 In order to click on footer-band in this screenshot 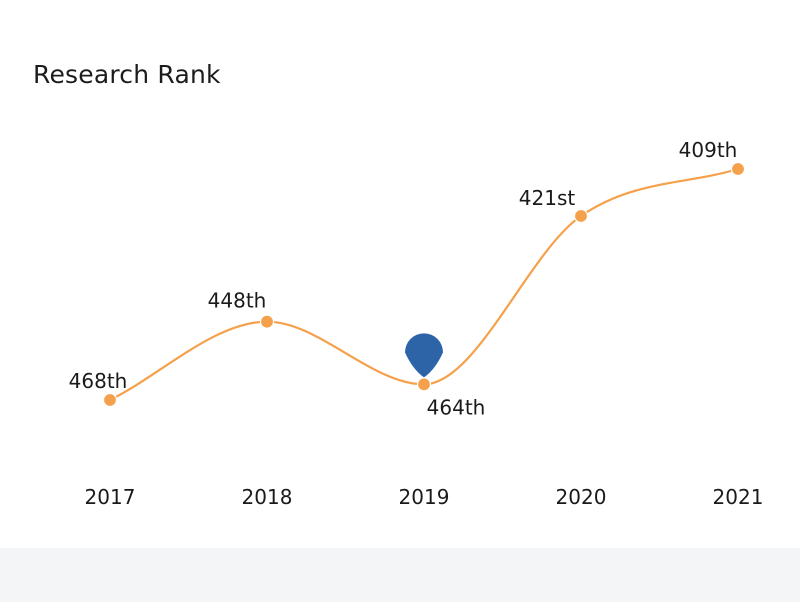, I will do `click(400, 575)`.